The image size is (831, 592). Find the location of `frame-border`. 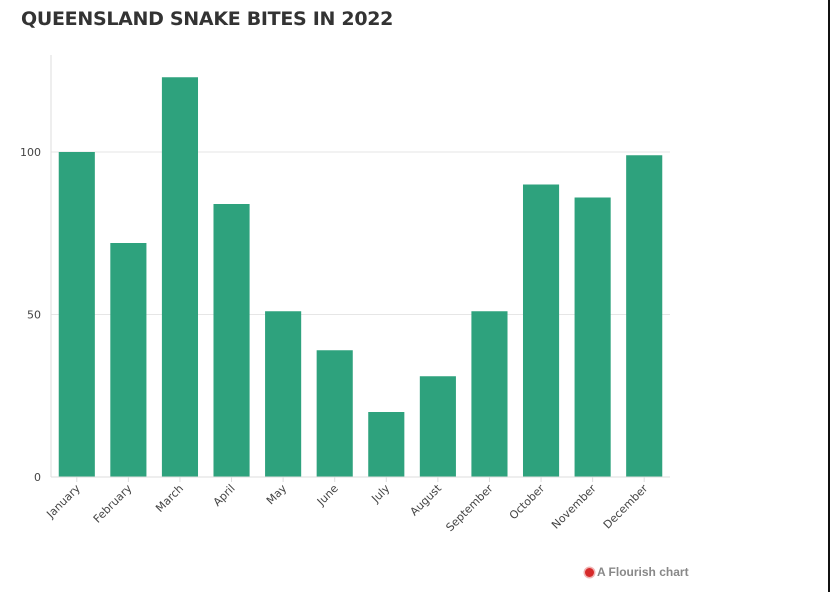

frame-border is located at coordinates (829, 296).